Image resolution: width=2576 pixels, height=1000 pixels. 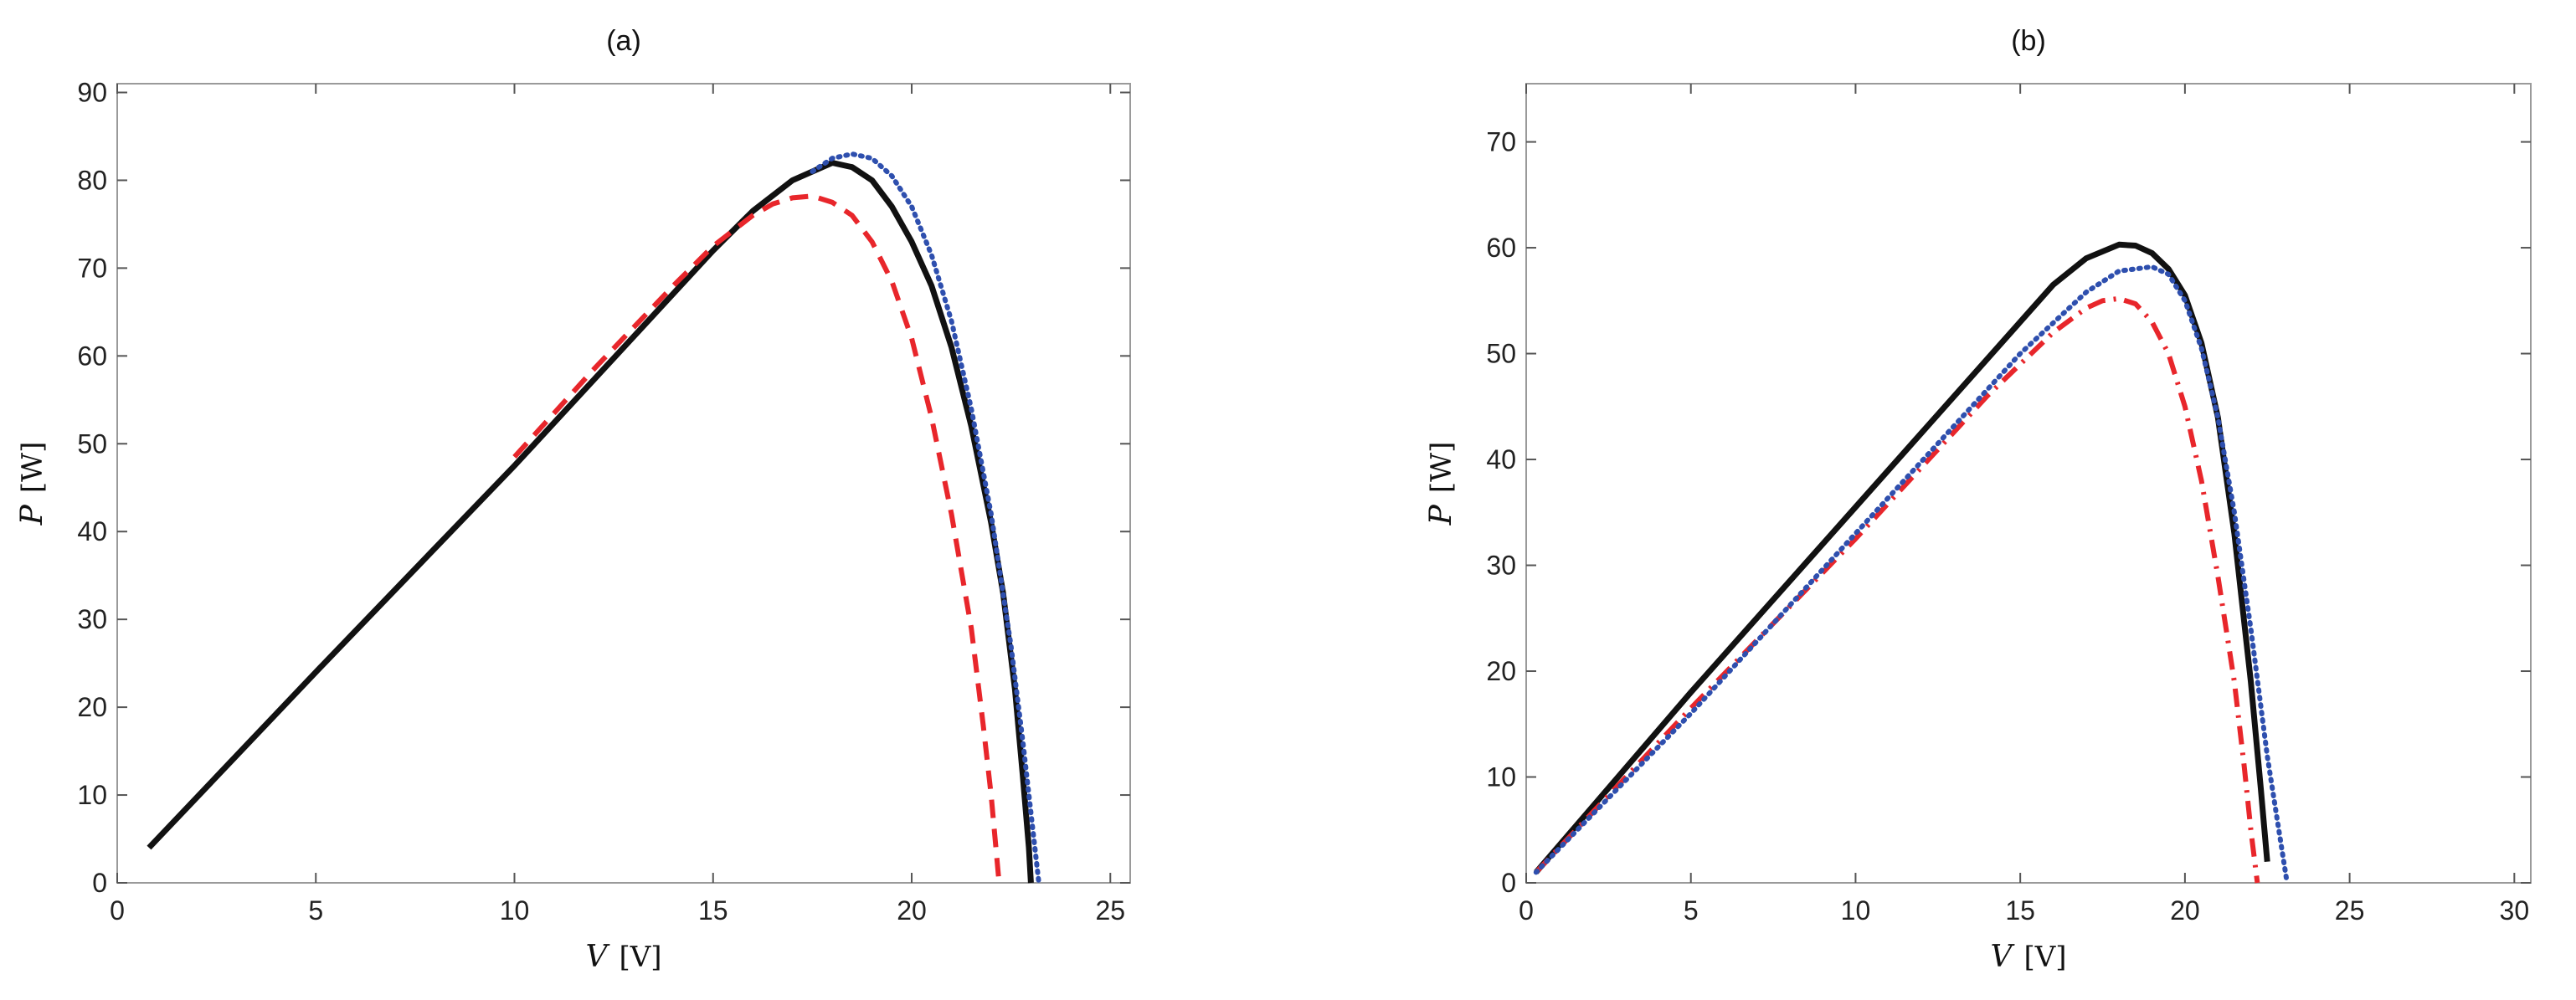 I want to click on y-tick-label: 80, so click(x=92, y=180).